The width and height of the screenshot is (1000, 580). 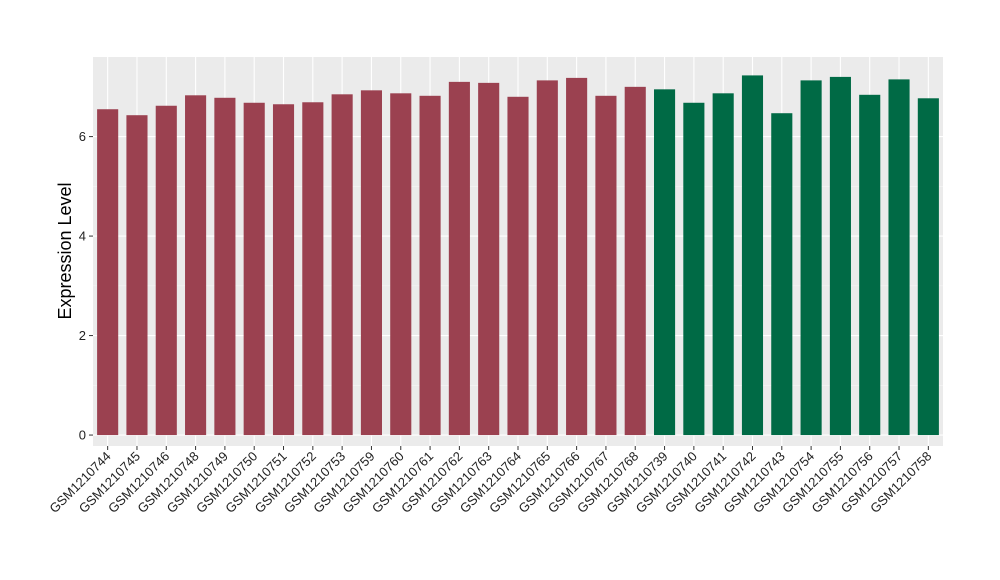 What do you see at coordinates (86, 286) in the screenshot?
I see `y-axis: 0 2 4 6` at bounding box center [86, 286].